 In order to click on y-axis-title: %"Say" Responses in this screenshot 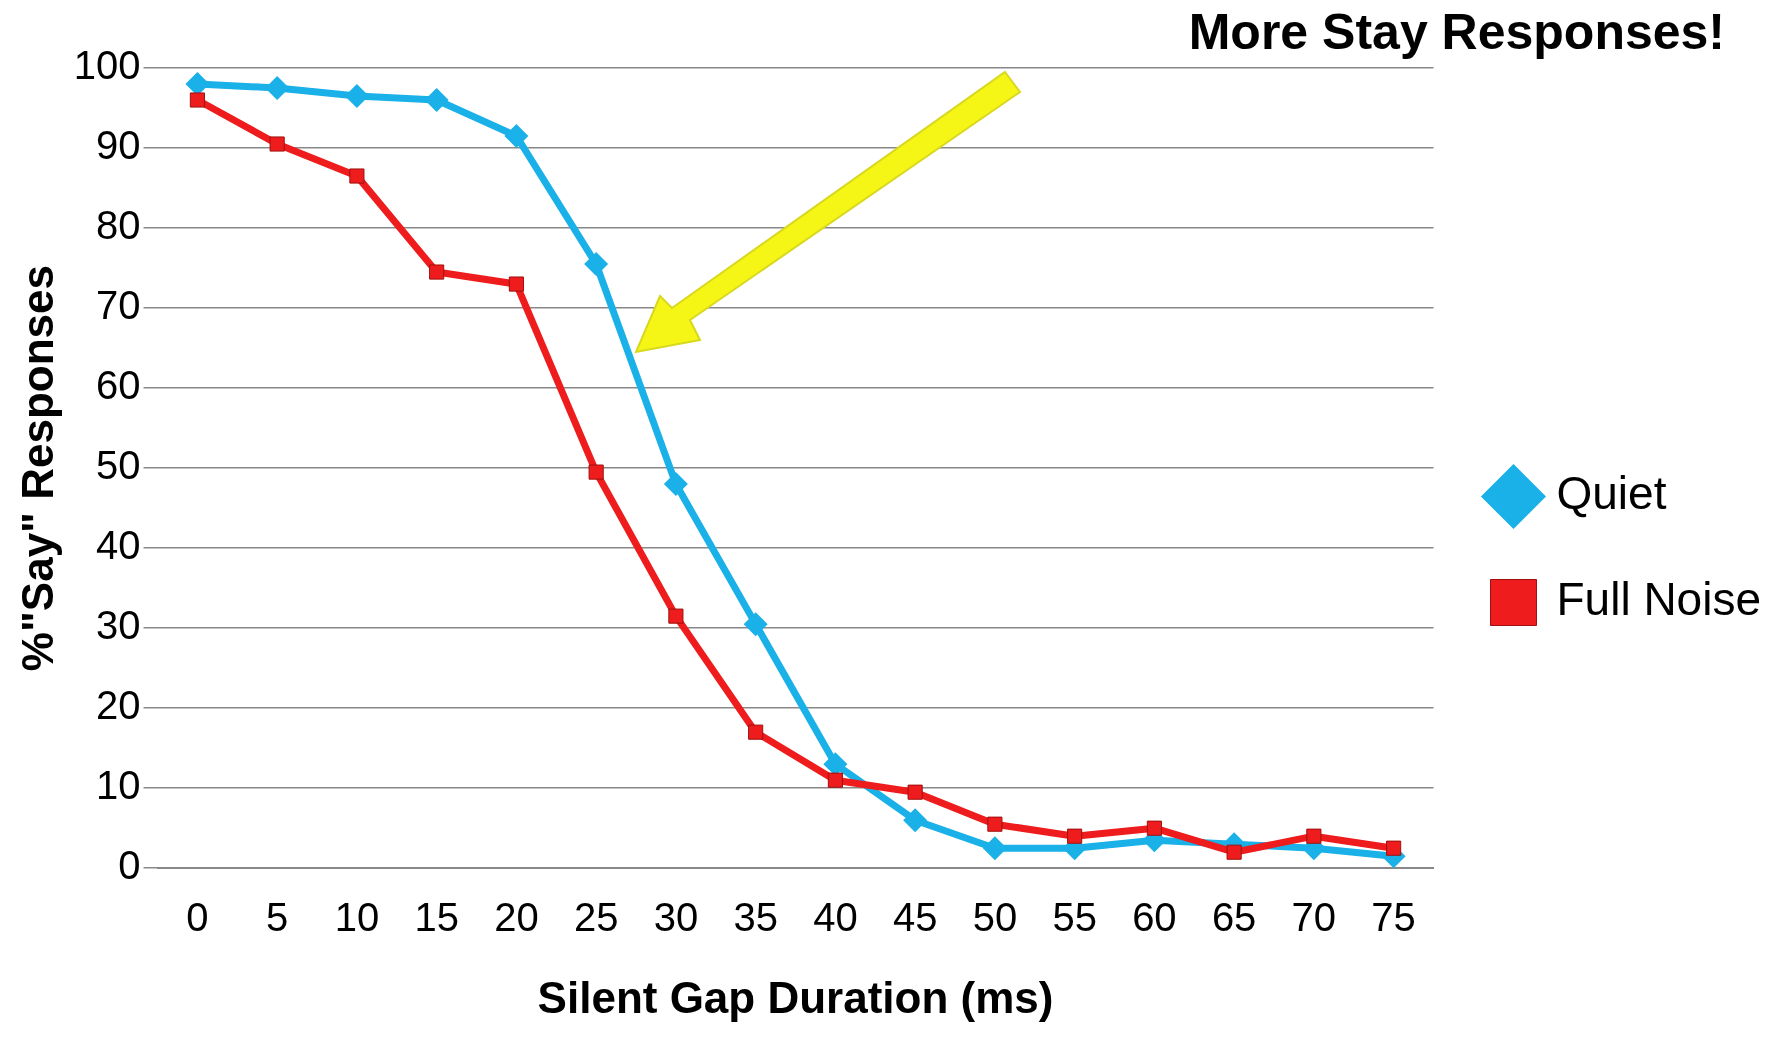, I will do `click(37, 468)`.